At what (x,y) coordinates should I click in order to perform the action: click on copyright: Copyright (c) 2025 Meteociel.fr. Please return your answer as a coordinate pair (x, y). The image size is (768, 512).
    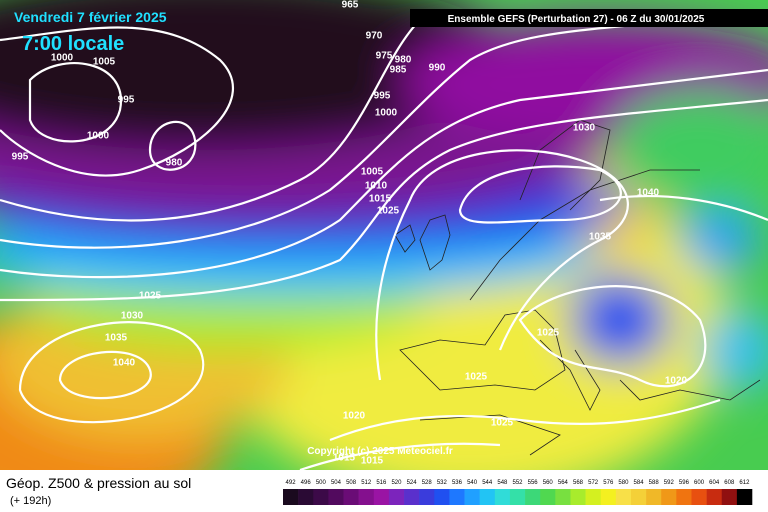
    Looking at the image, I should click on (380, 451).